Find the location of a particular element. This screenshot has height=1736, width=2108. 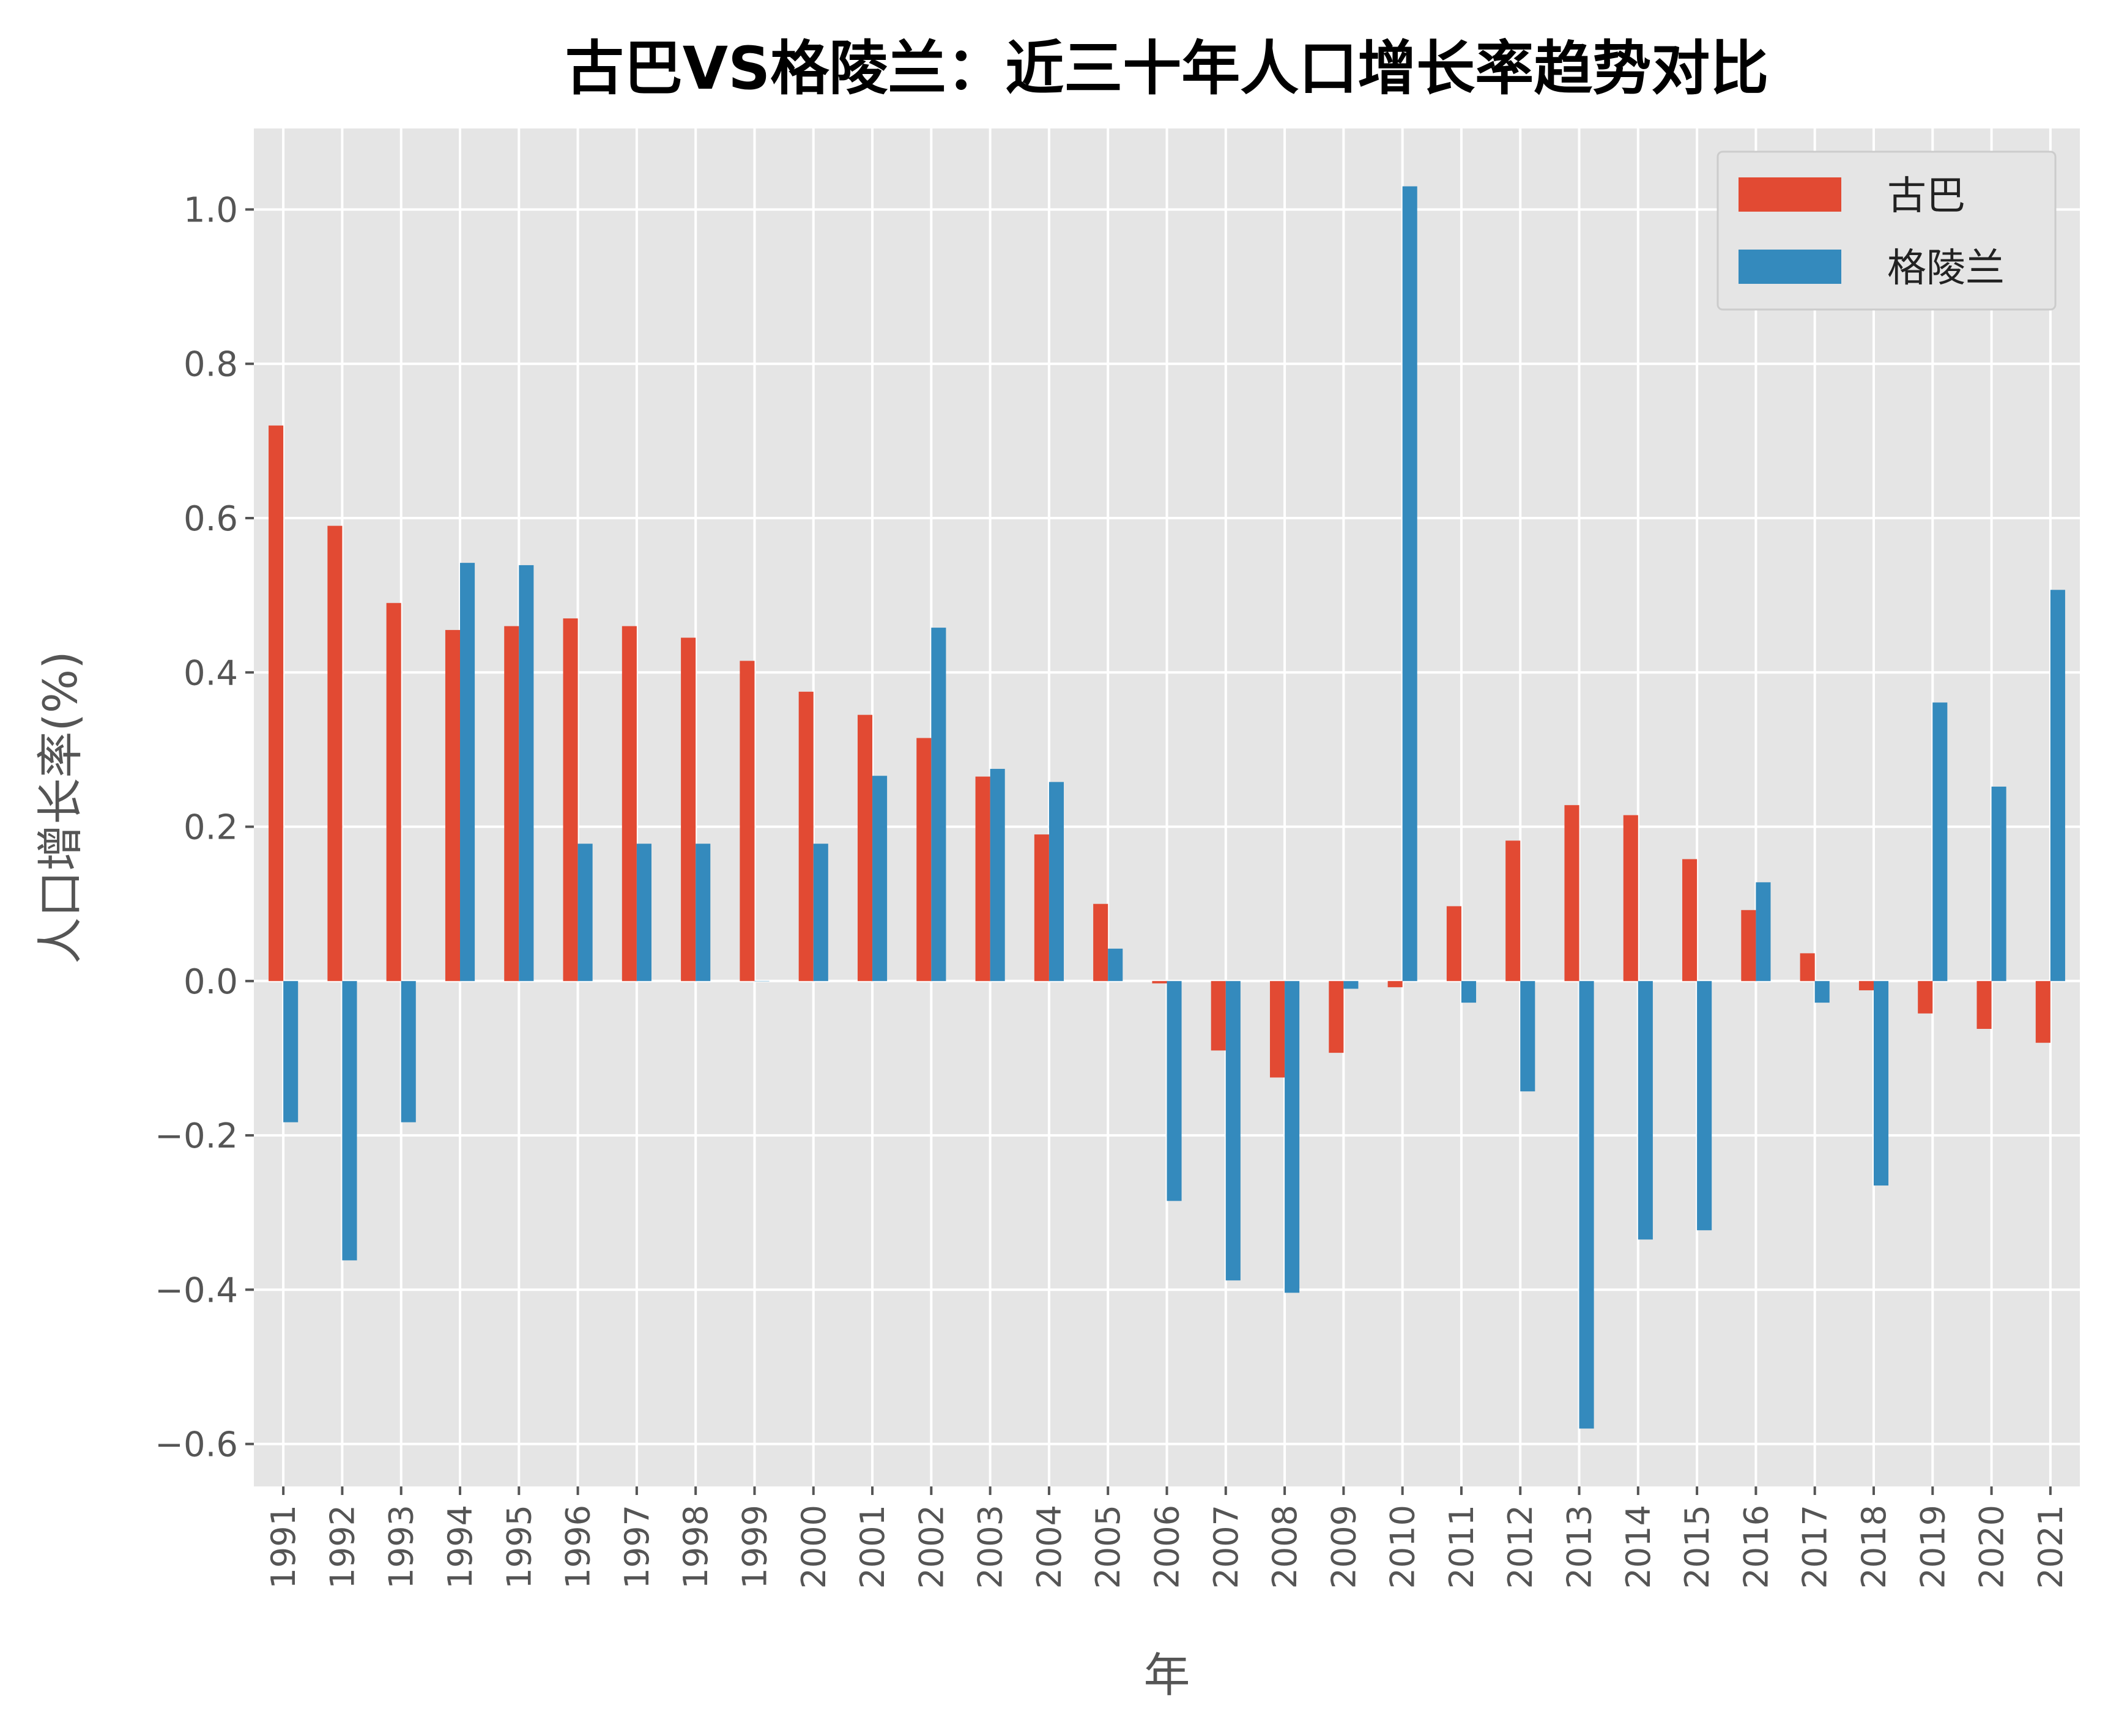

bar-greenland-1994 is located at coordinates (468, 772).